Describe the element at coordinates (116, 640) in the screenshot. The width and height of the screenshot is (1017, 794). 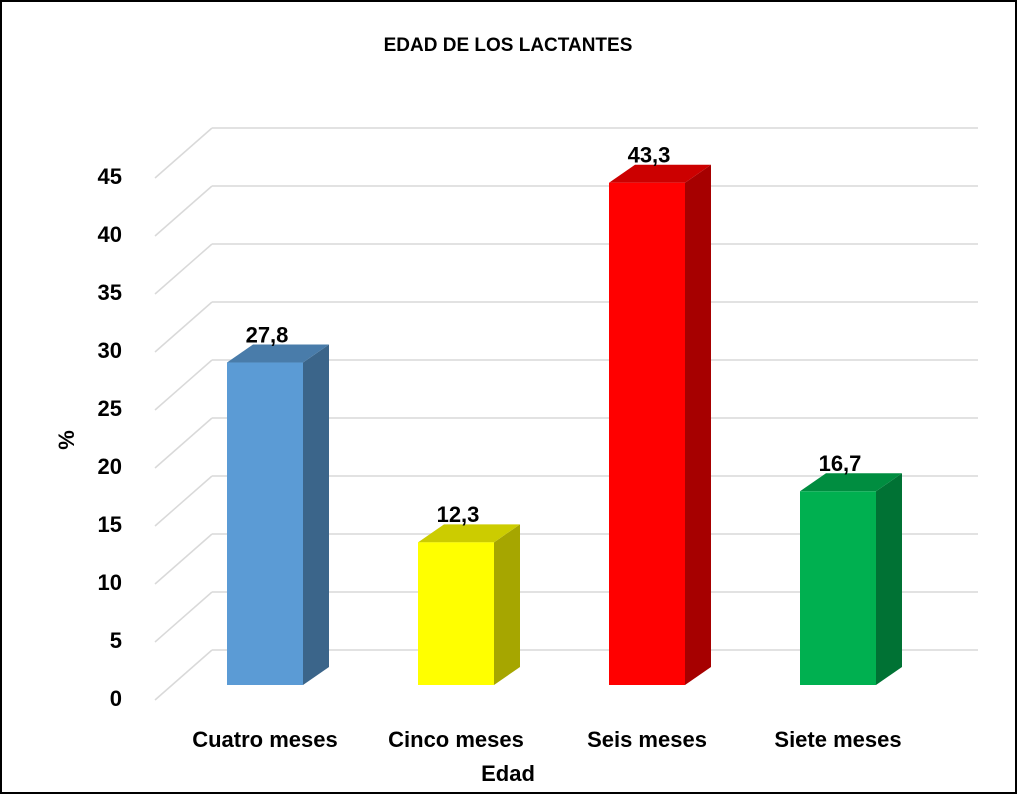
I see `y-tick-label: 5` at that location.